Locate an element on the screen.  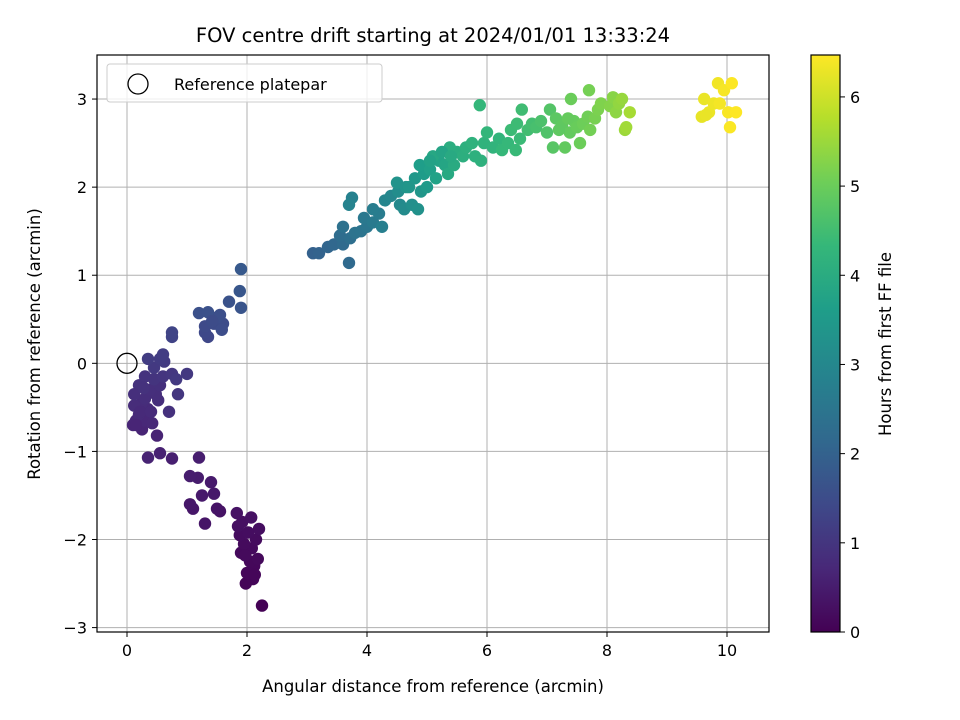
x-tick-label: 10 is located at coordinates (727, 650).